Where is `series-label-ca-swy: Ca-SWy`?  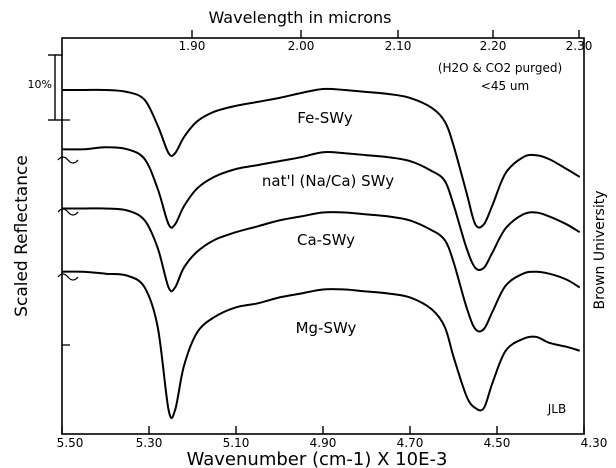 series-label-ca-swy: Ca-SWy is located at coordinates (326, 240).